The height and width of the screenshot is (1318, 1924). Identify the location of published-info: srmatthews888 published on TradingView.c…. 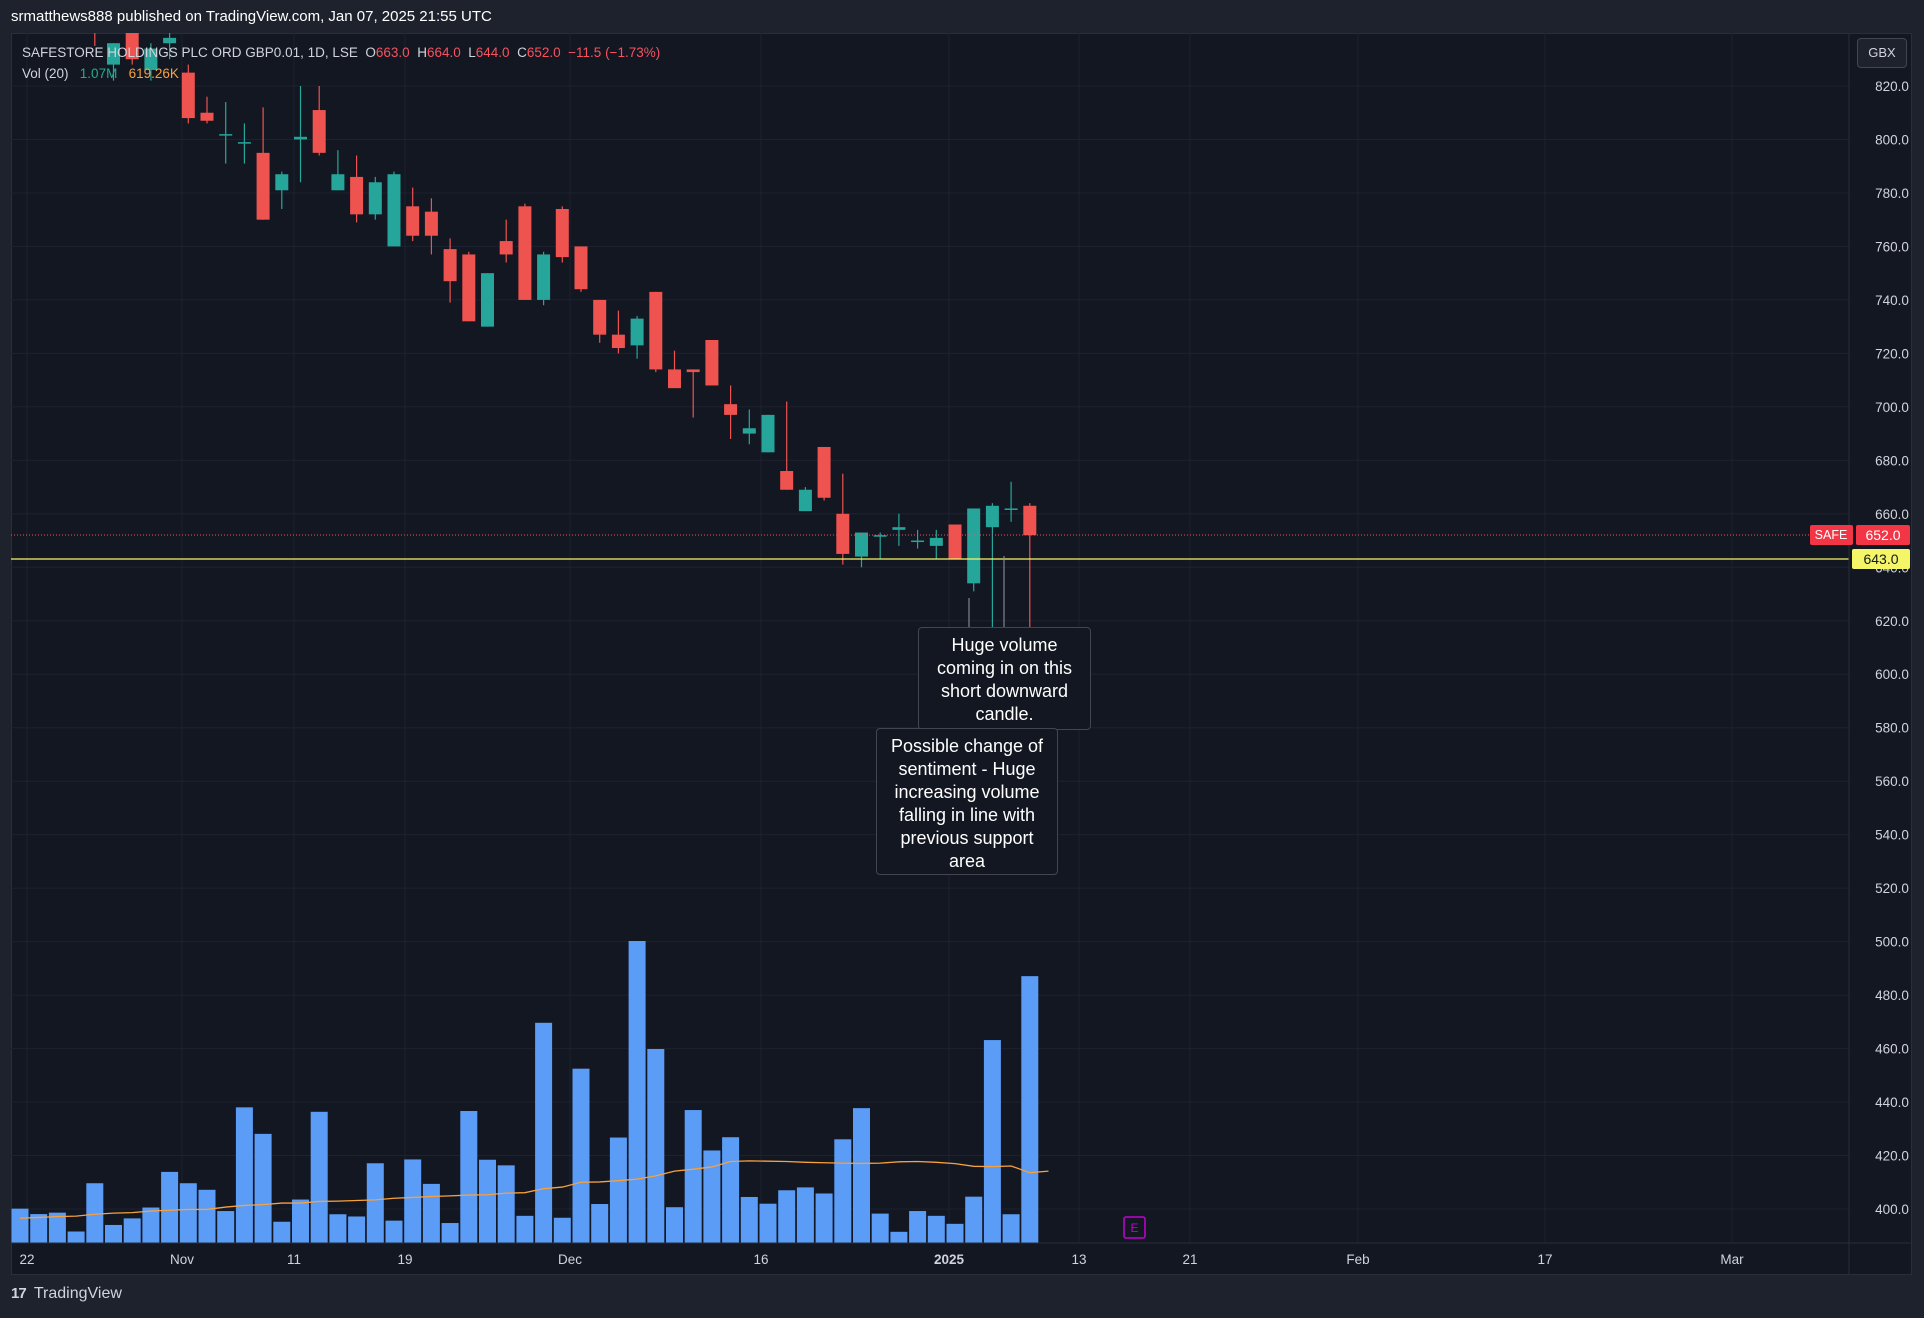
(251, 16).